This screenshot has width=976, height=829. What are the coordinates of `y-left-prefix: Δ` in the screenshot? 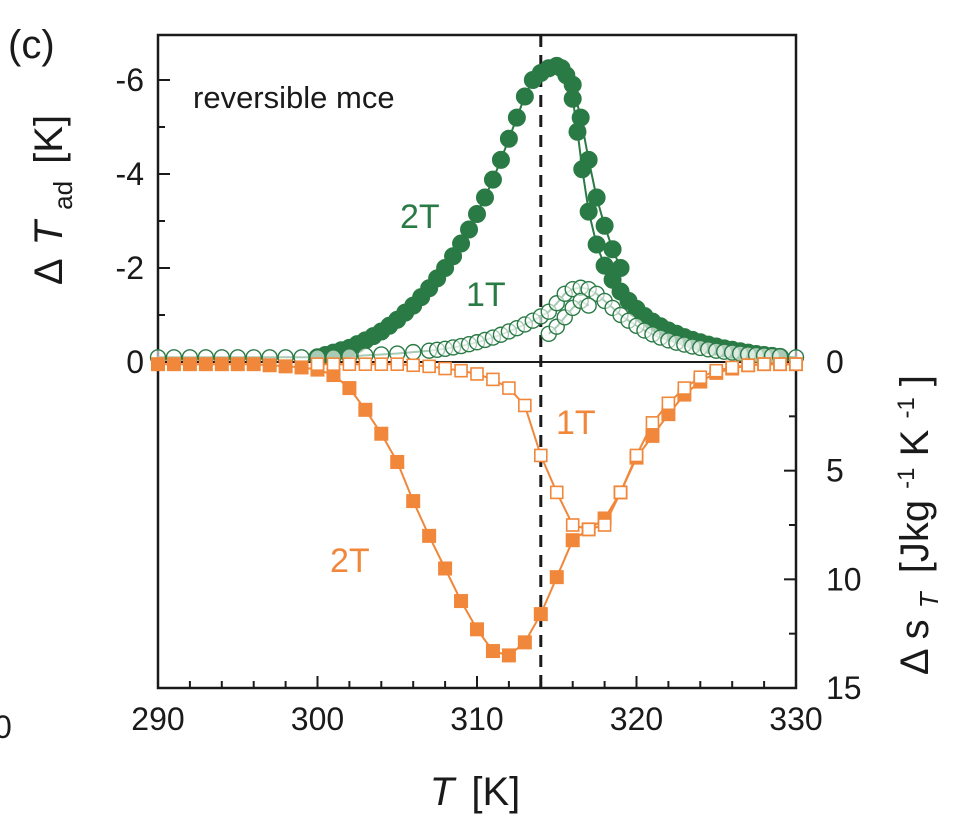 It's located at (49, 272).